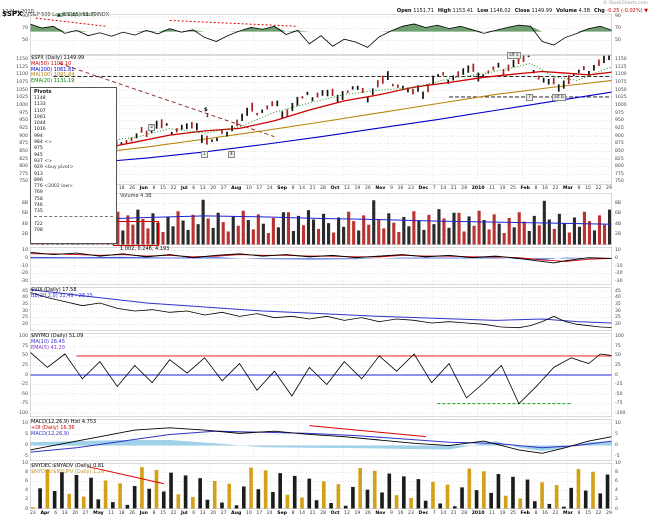  What do you see at coordinates (618, 235) in the screenshot?
I see `axis-tick: 2B` at bounding box center [618, 235].